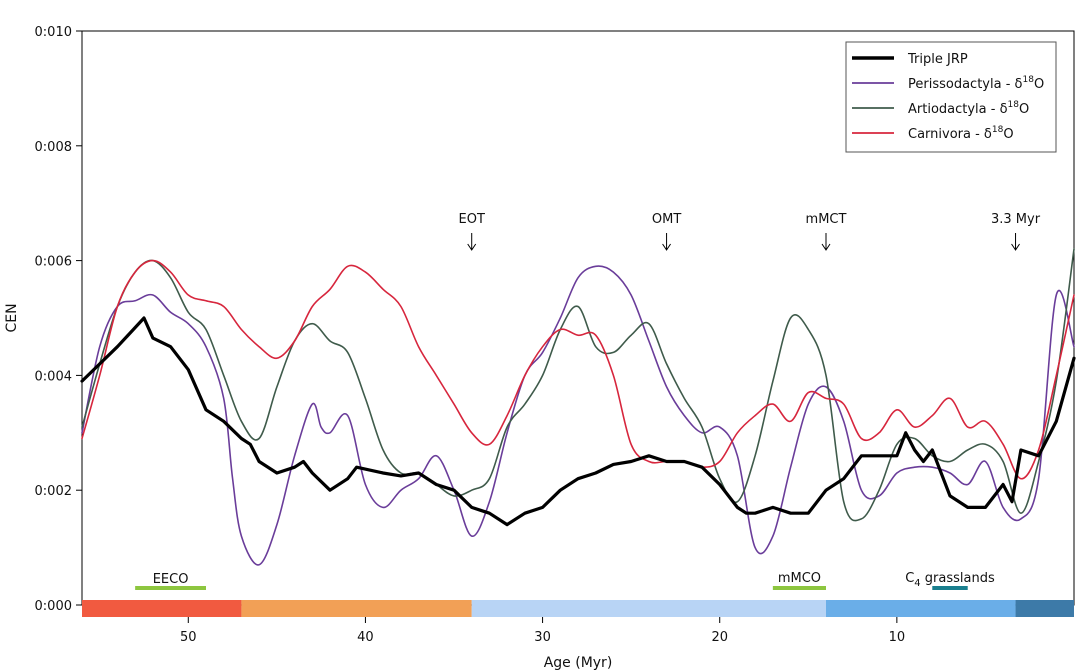 The width and height of the screenshot is (1082, 672). Describe the element at coordinates (1015, 242) in the screenshot. I see `event-arrow-3-3-myr` at that location.